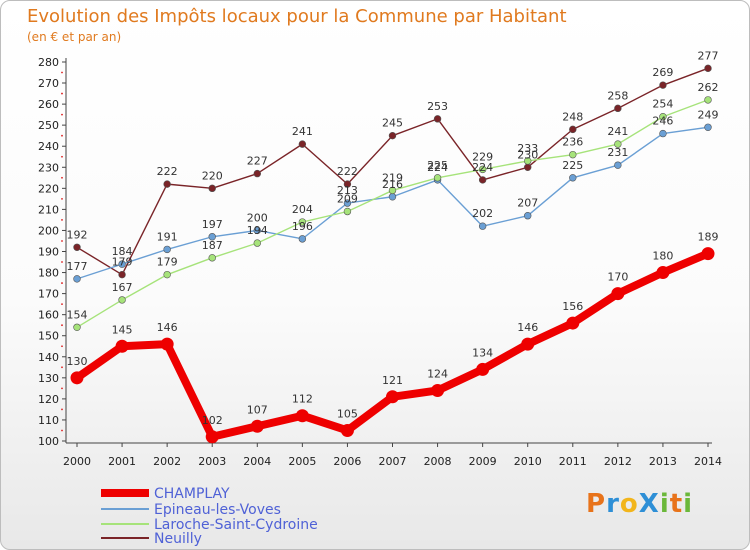  I want to click on data-label: 216, so click(392, 184).